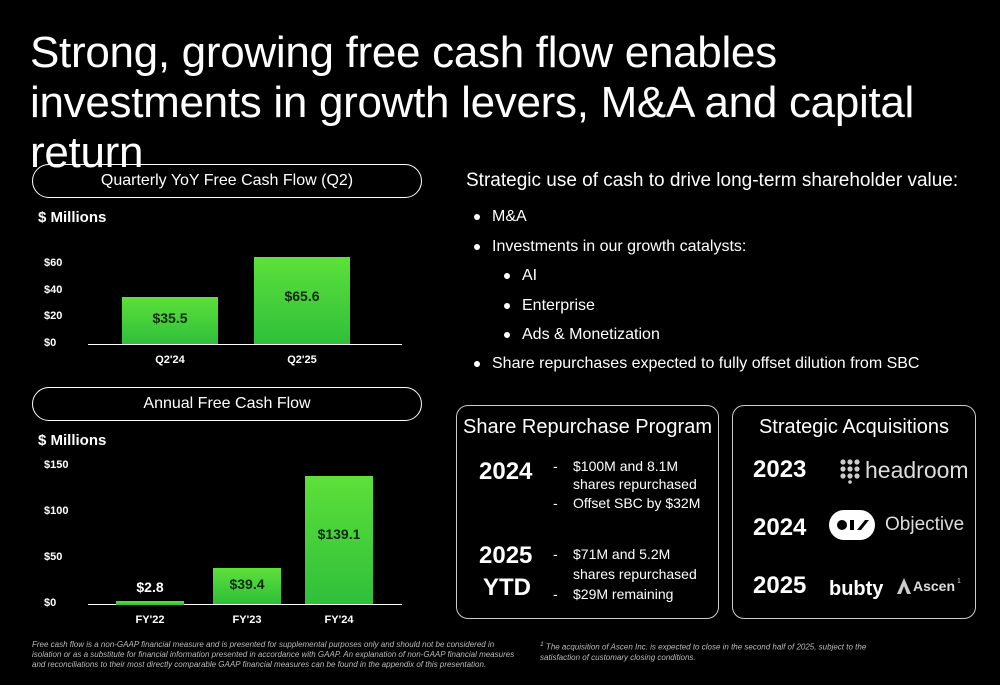  What do you see at coordinates (635, 484) in the screenshot?
I see `repurchase-2024-line2: shares repurchased` at bounding box center [635, 484].